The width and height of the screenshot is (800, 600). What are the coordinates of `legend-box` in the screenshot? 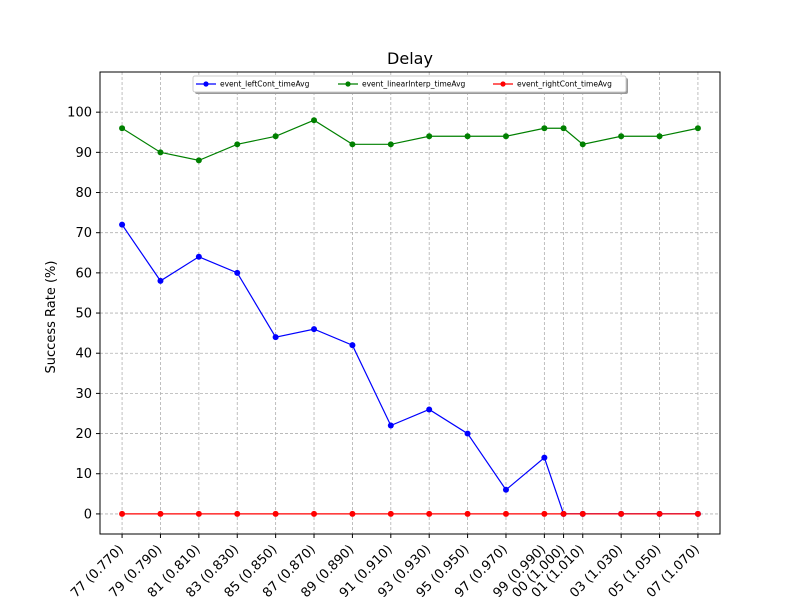 It's located at (409, 84).